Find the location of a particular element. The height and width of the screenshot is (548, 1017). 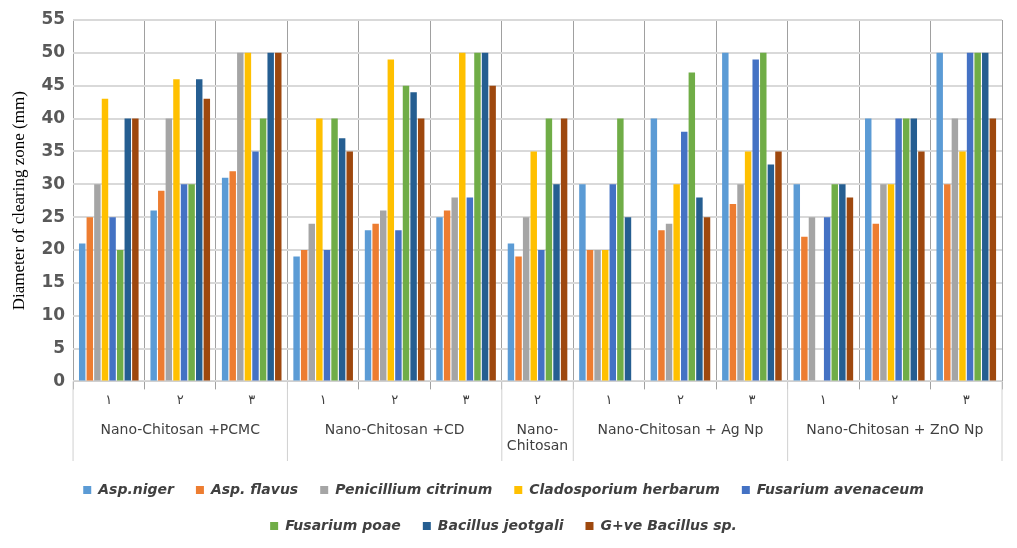

y-tick-label: 5 is located at coordinates (59, 346).